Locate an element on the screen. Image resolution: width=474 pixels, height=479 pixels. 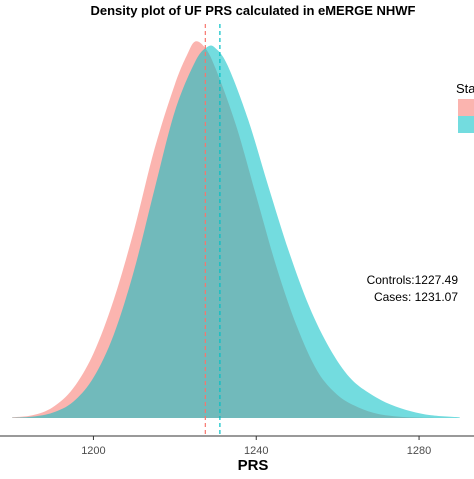
legend-title: Sta is located at coordinates (465, 88).